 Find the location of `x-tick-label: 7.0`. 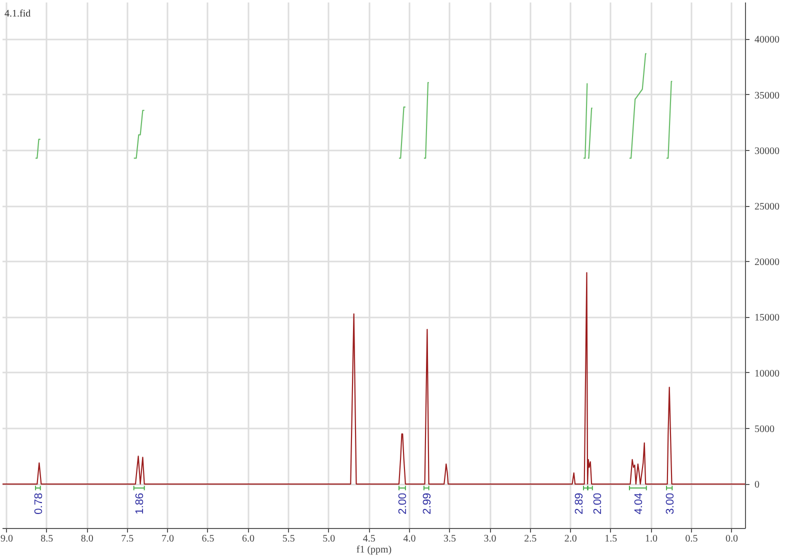

x-tick-label: 7.0 is located at coordinates (167, 539).